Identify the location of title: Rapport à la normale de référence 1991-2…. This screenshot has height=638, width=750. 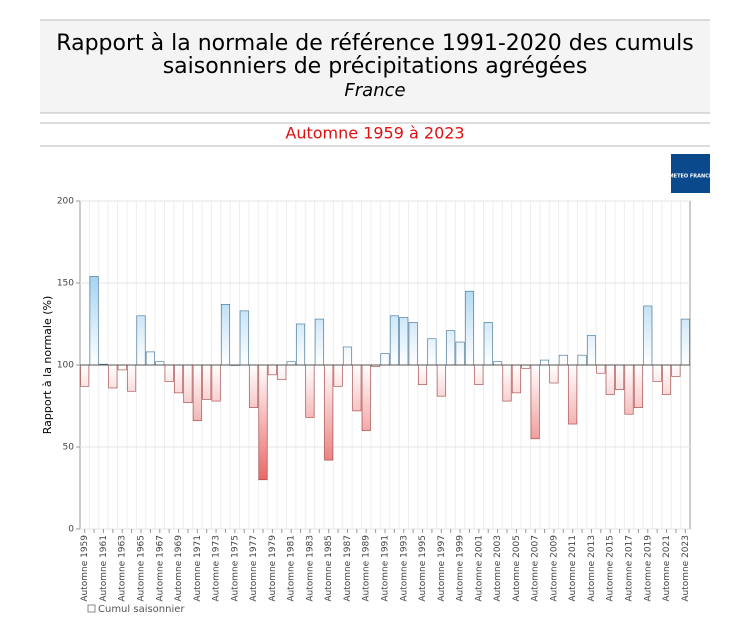
(374, 43).